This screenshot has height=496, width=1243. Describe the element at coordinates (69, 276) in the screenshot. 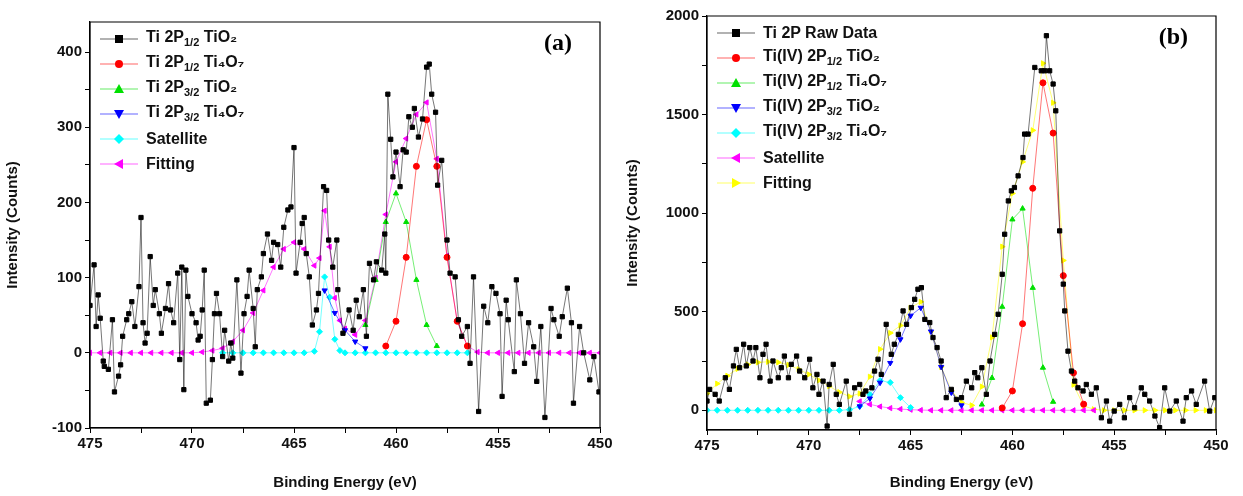

I see `y-tick-label: 100` at that location.